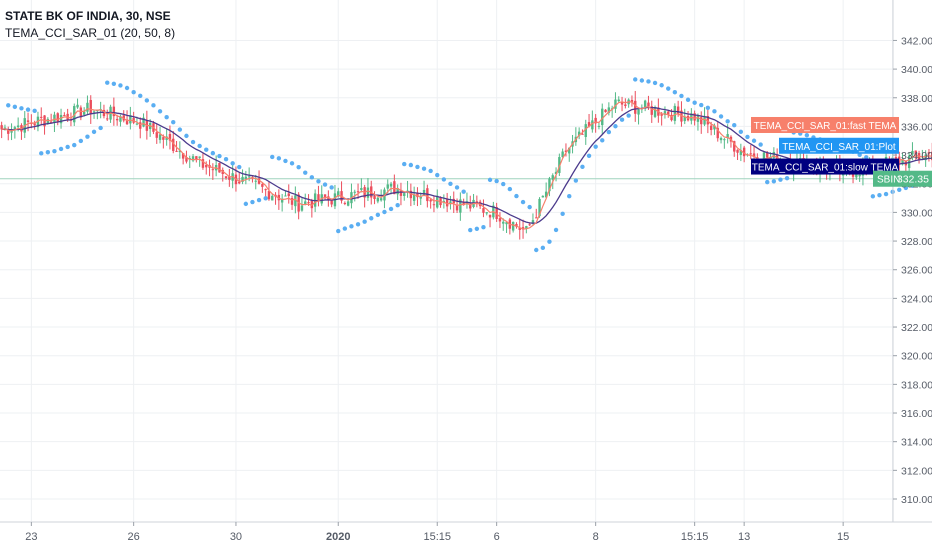 This screenshot has height=555, width=932. Describe the element at coordinates (88, 16) in the screenshot. I see `symbol-title: STATE BK OF INDIA, 30, NSE` at that location.